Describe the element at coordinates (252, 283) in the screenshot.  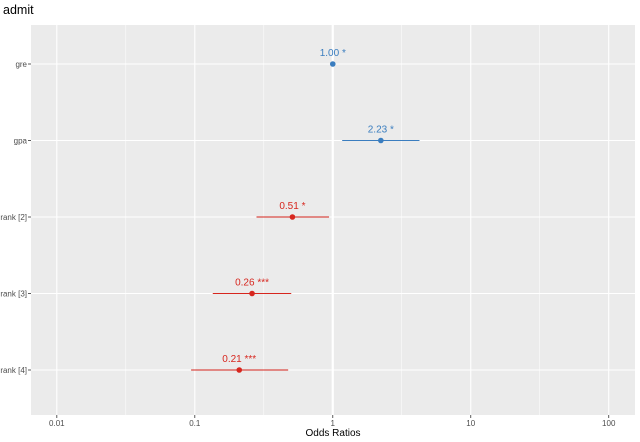
I see `value-label-4: 0.26 ***` at that location.